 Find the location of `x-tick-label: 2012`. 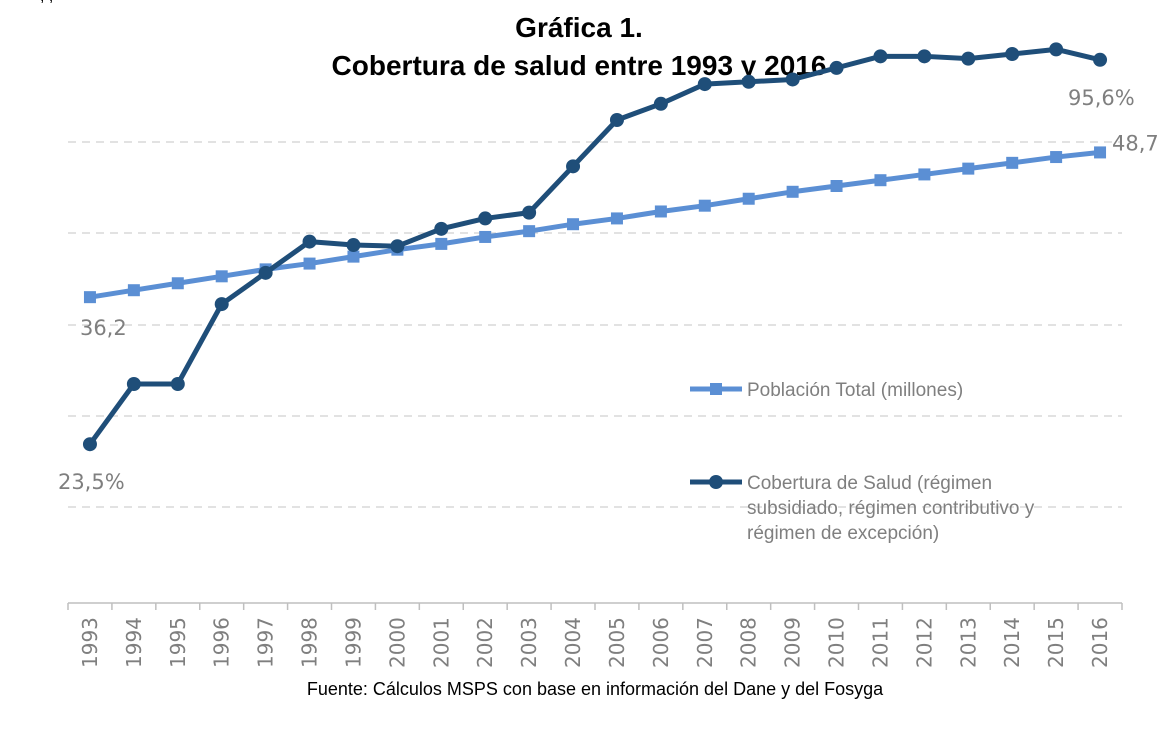

x-tick-label: 2012 is located at coordinates (924, 642).